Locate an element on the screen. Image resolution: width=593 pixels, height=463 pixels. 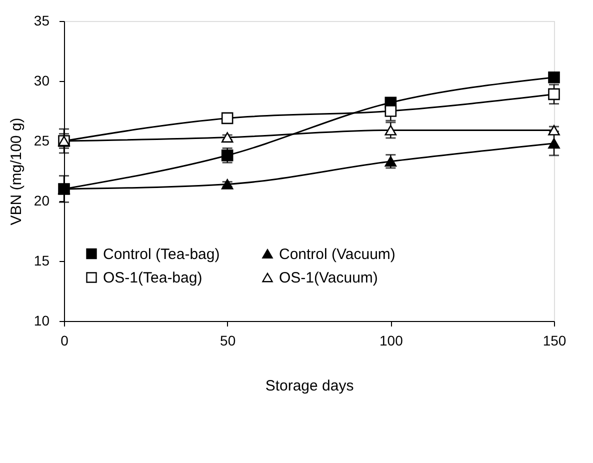
legend-label: Control (Tea-bag) is located at coordinates (161, 254).